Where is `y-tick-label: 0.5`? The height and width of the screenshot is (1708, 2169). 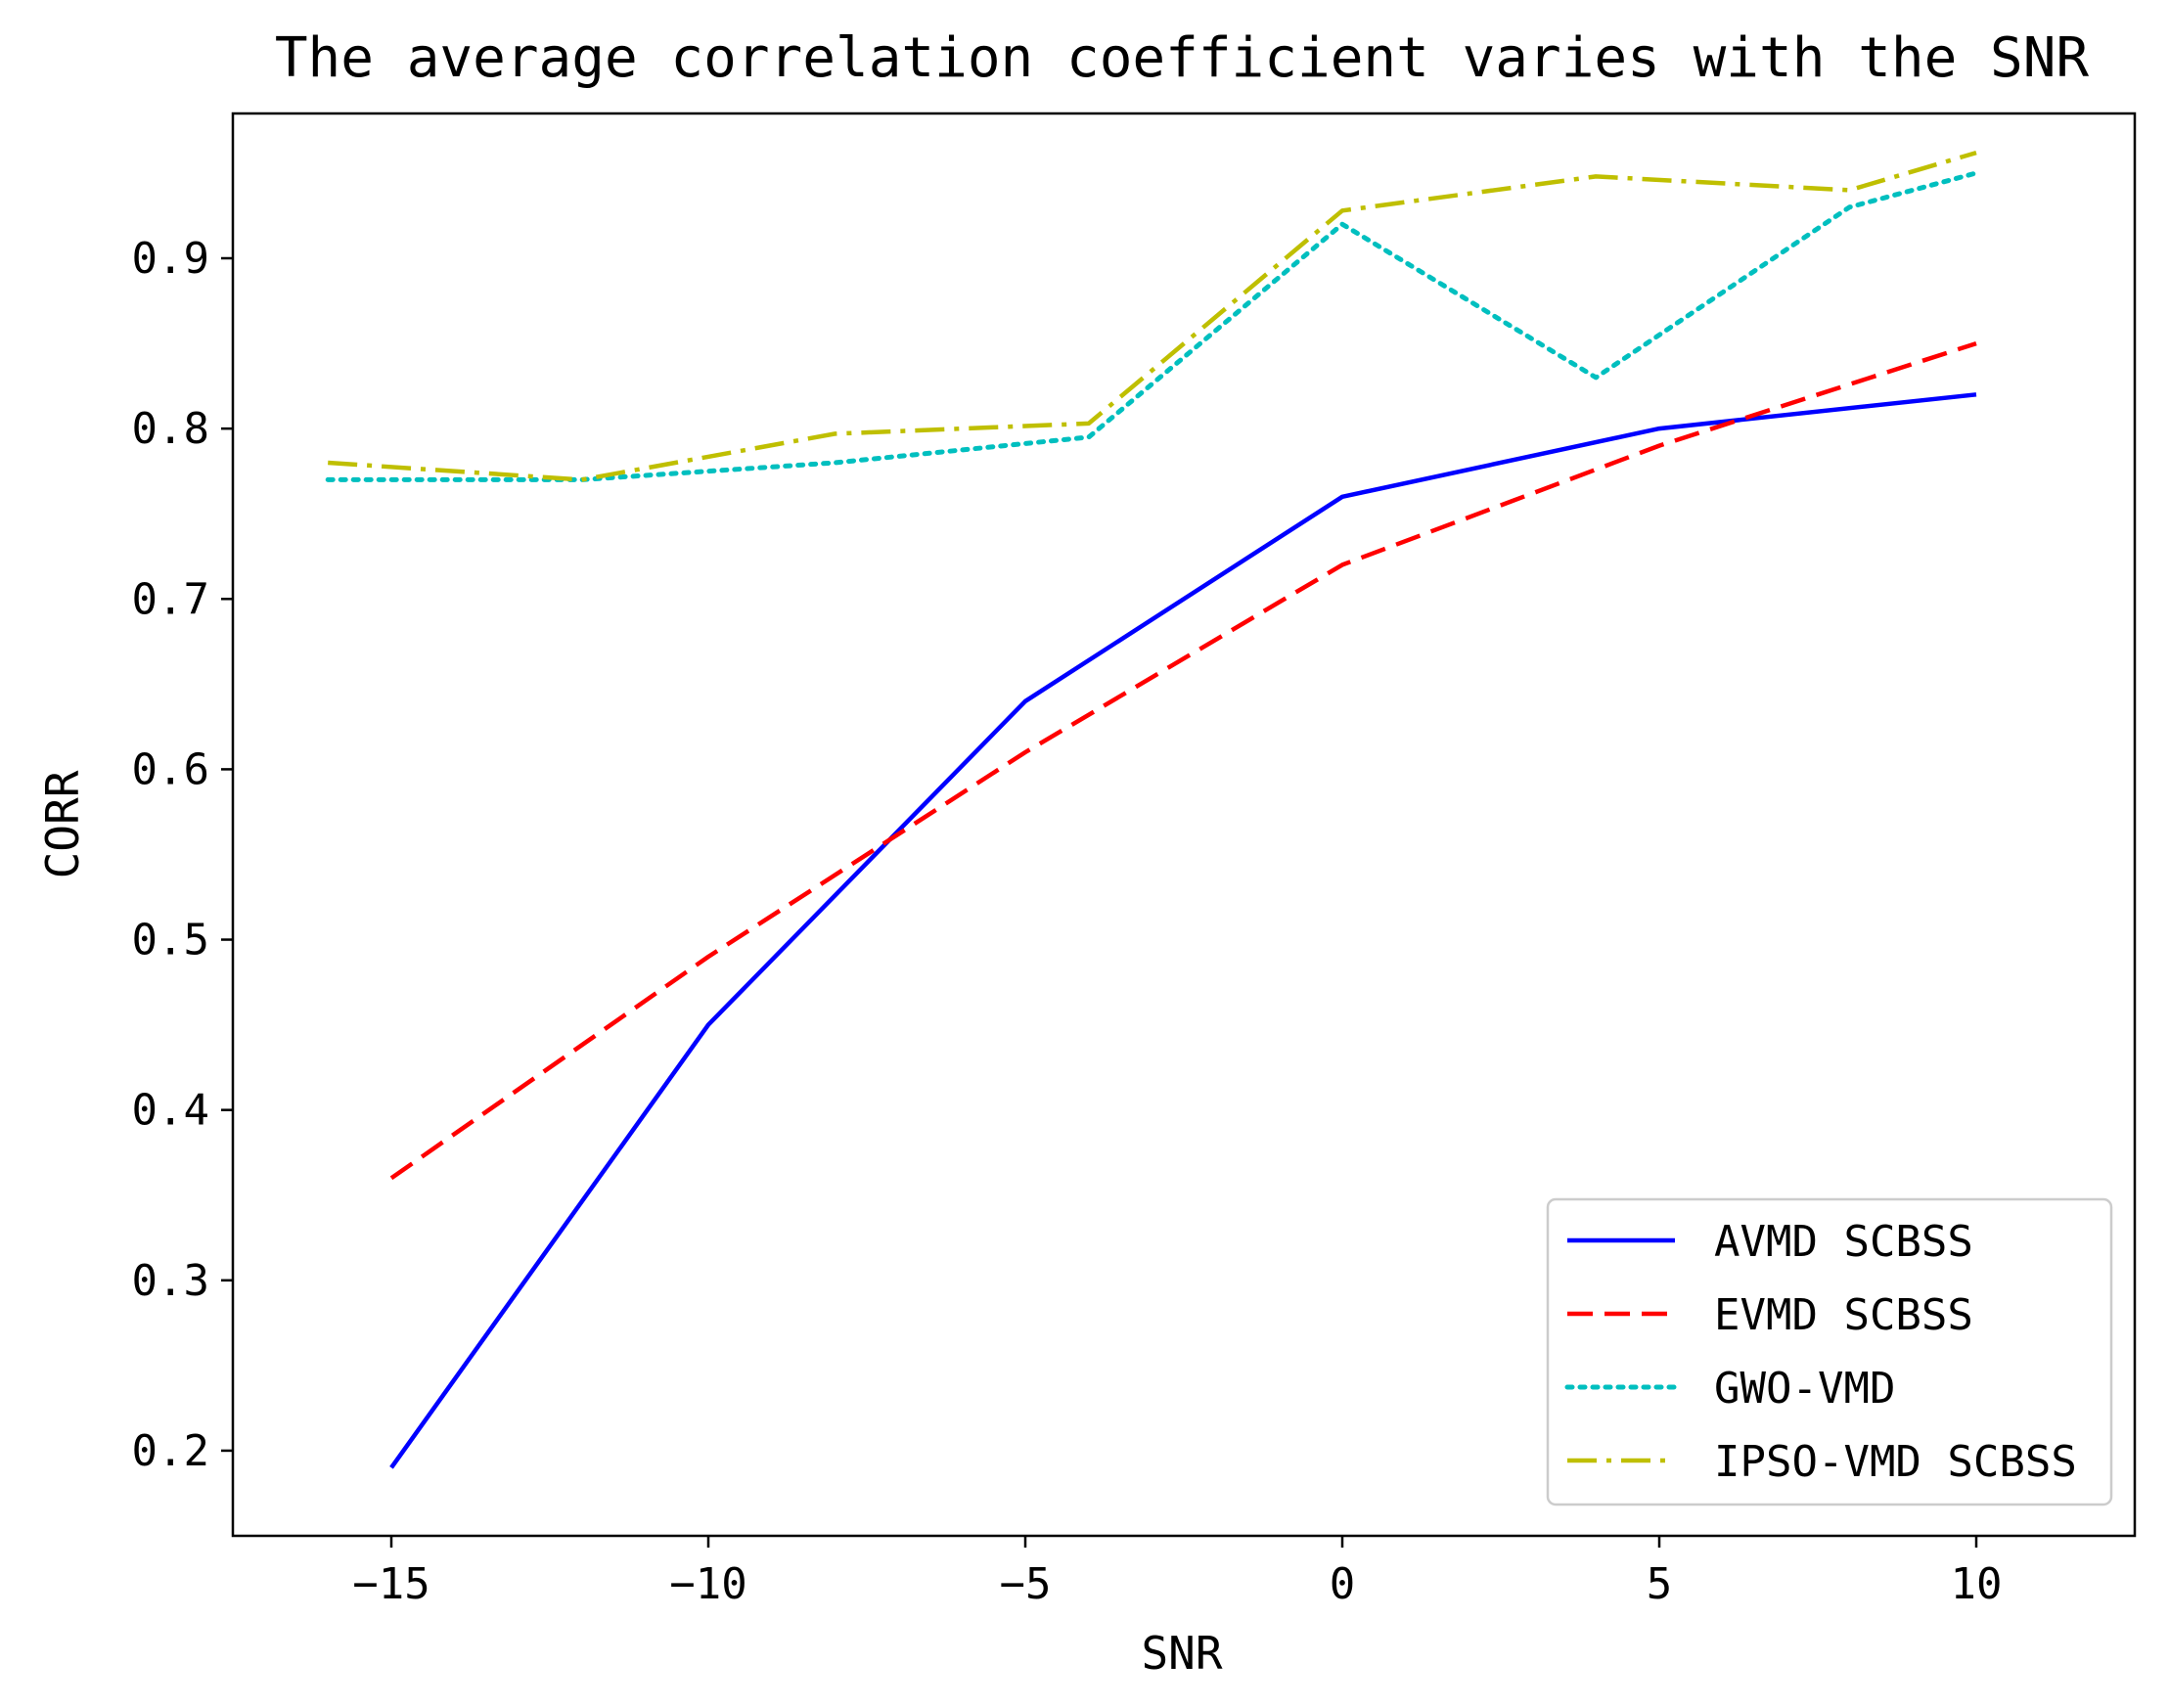 y-tick-label: 0.5 is located at coordinates (170, 941).